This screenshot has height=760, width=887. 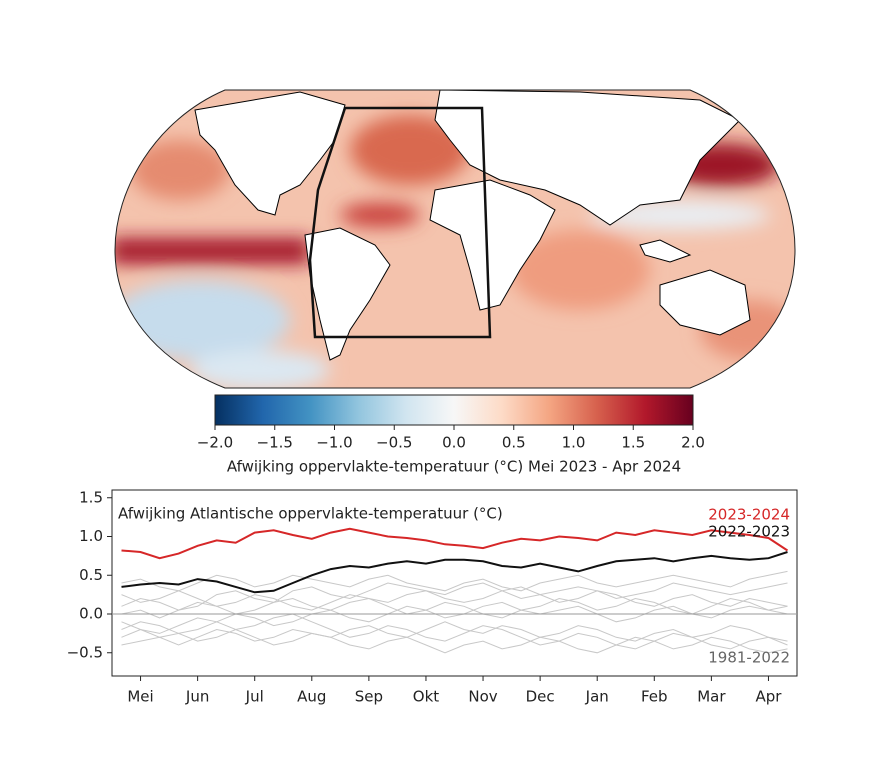 What do you see at coordinates (311, 697) in the screenshot?
I see `x-tick-label: Aug` at bounding box center [311, 697].